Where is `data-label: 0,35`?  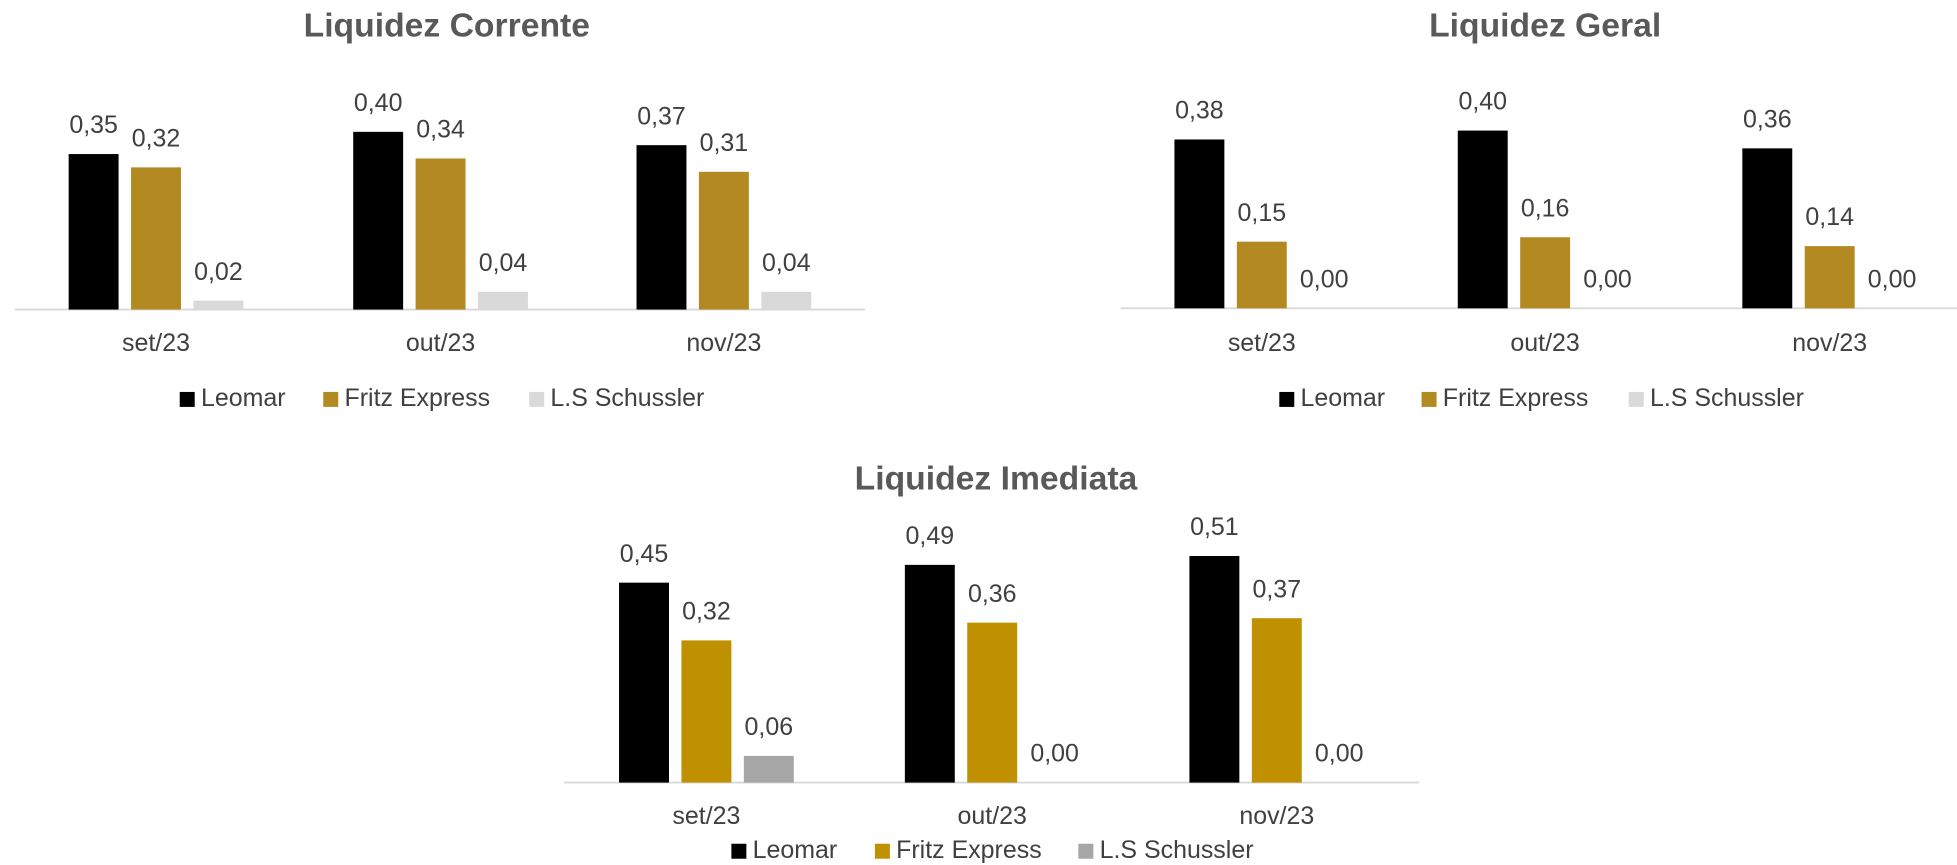
data-label: 0,35 is located at coordinates (93, 125).